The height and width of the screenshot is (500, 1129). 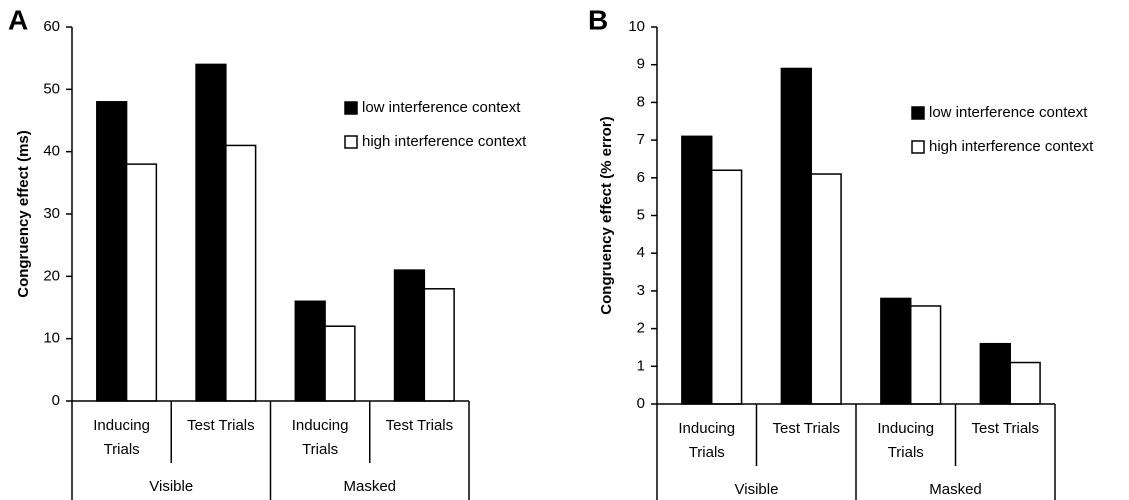 I want to click on y-tick-label: 7, so click(x=641, y=139).